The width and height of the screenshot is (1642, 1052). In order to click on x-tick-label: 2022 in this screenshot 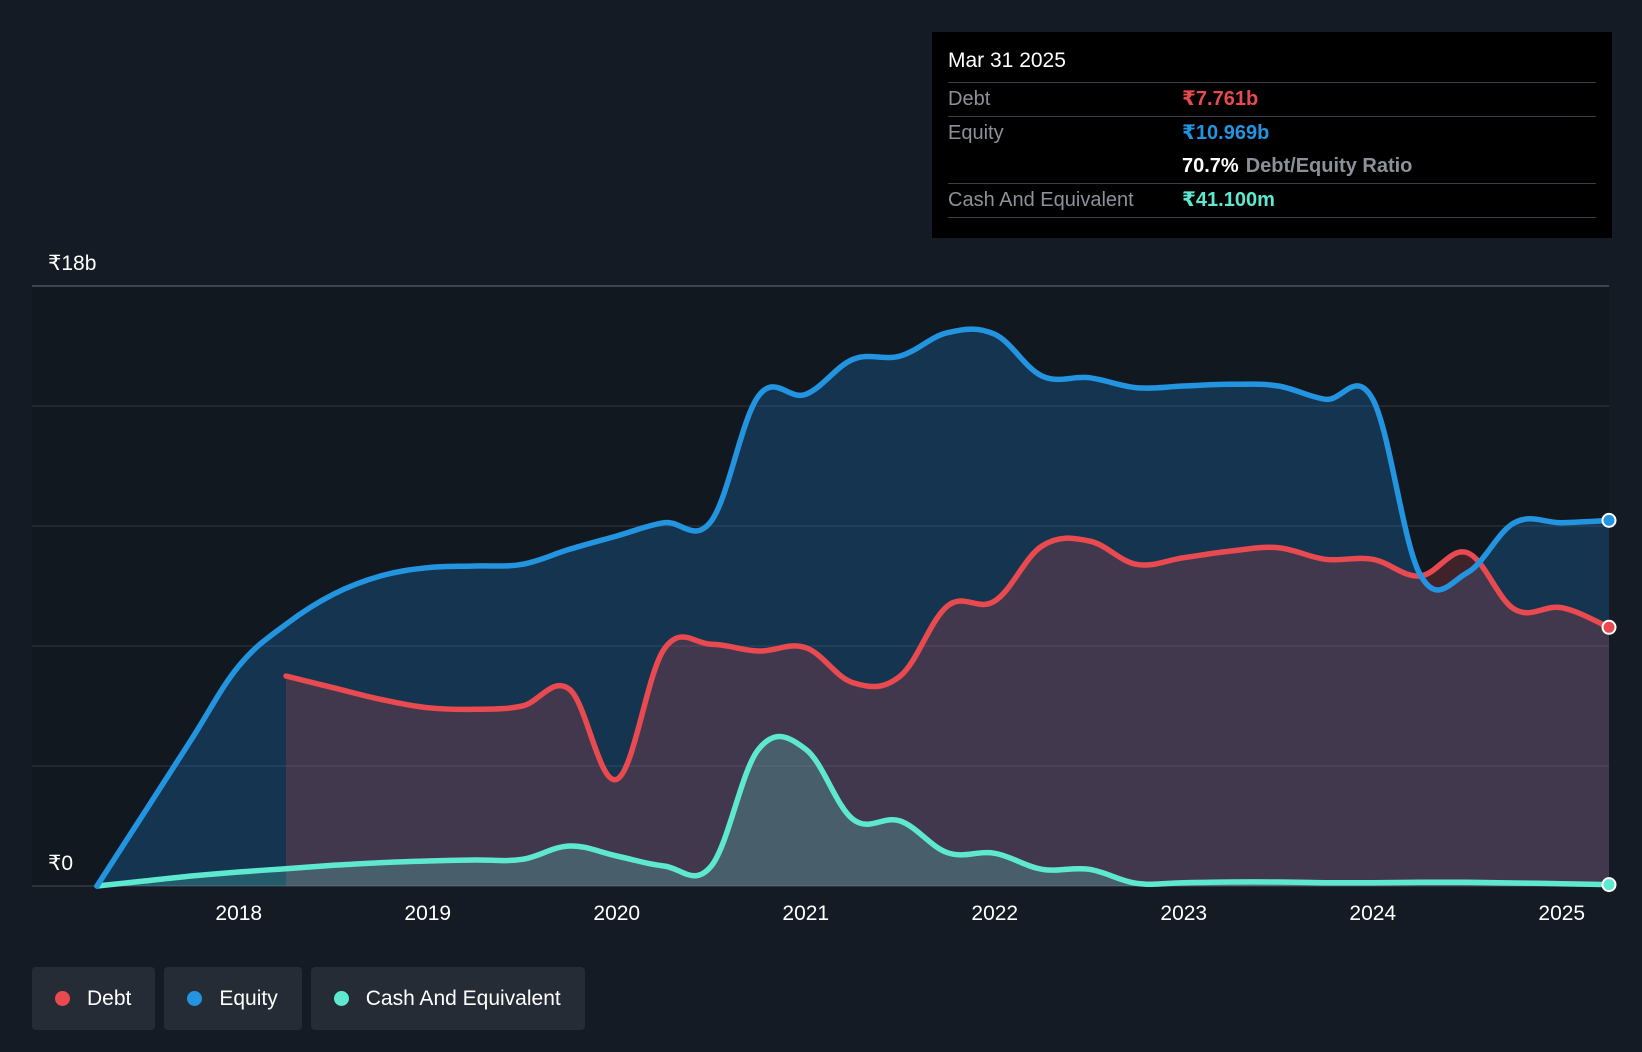, I will do `click(994, 913)`.